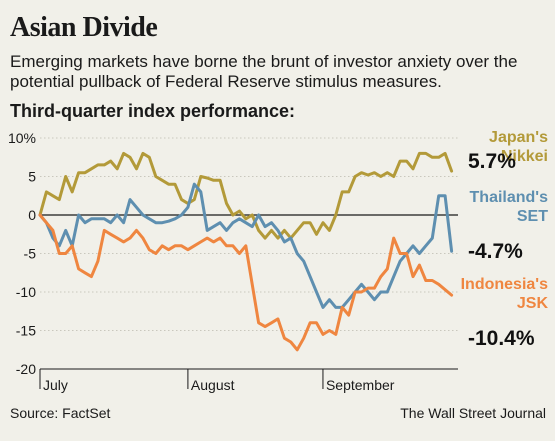 The width and height of the screenshot is (555, 441). What do you see at coordinates (495, 251) in the screenshot?
I see `legend-value-set: -4.7%` at bounding box center [495, 251].